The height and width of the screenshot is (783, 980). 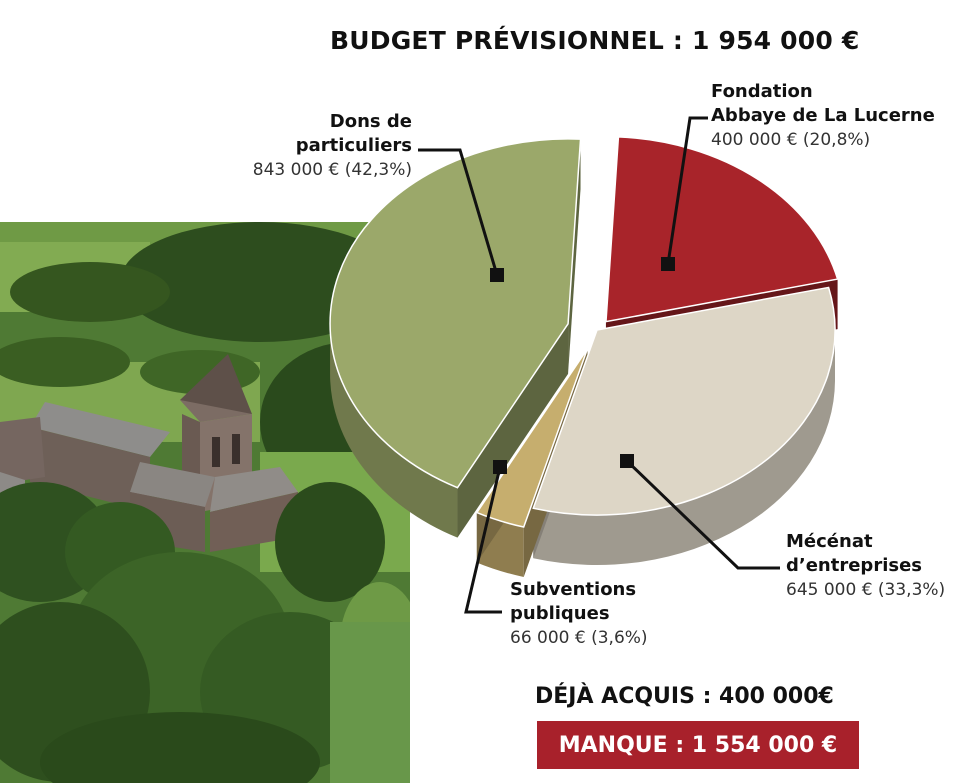 What do you see at coordinates (353, 133) in the screenshot?
I see `slice-name: Dons de particuliers` at bounding box center [353, 133].